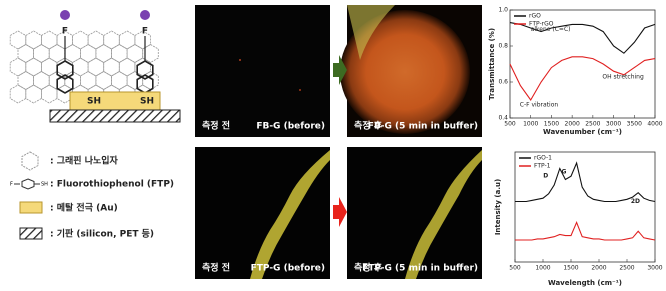 The image size is (666, 291). I want to click on panel-label: FTP-G (before), so click(288, 269).